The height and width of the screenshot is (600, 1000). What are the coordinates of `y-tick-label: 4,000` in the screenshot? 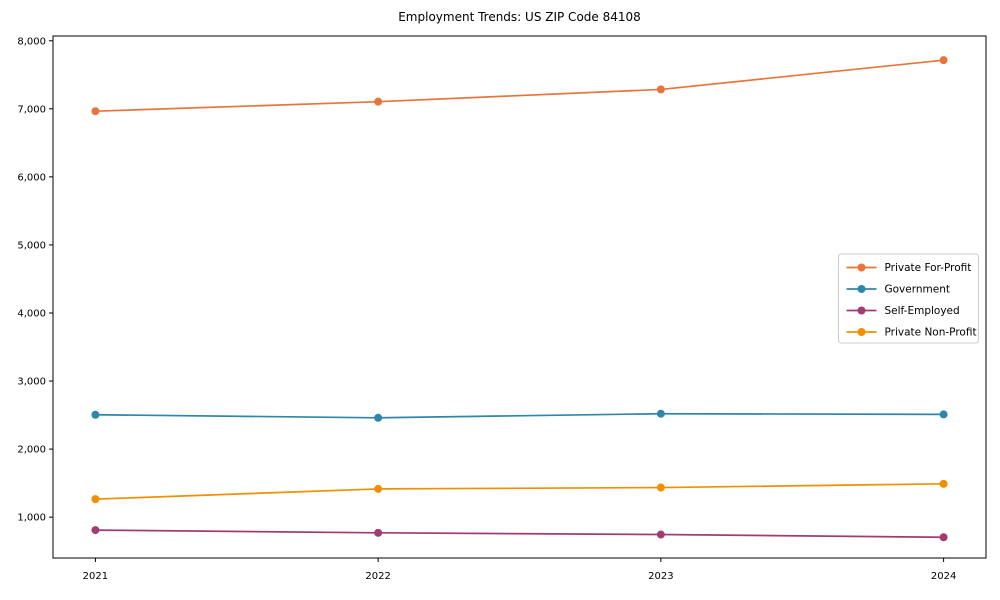 It's located at (31, 313).